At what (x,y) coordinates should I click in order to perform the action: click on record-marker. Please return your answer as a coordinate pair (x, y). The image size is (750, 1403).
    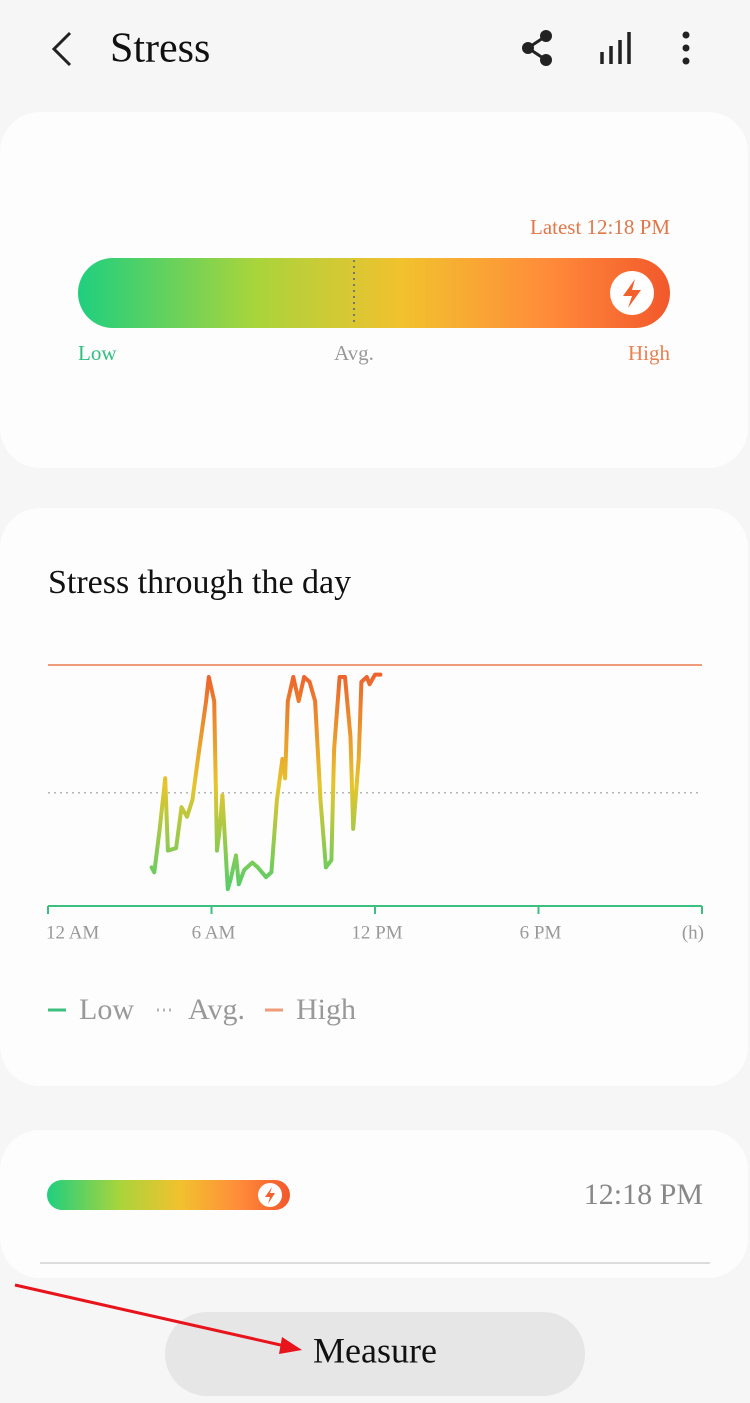
    Looking at the image, I should click on (270, 1195).